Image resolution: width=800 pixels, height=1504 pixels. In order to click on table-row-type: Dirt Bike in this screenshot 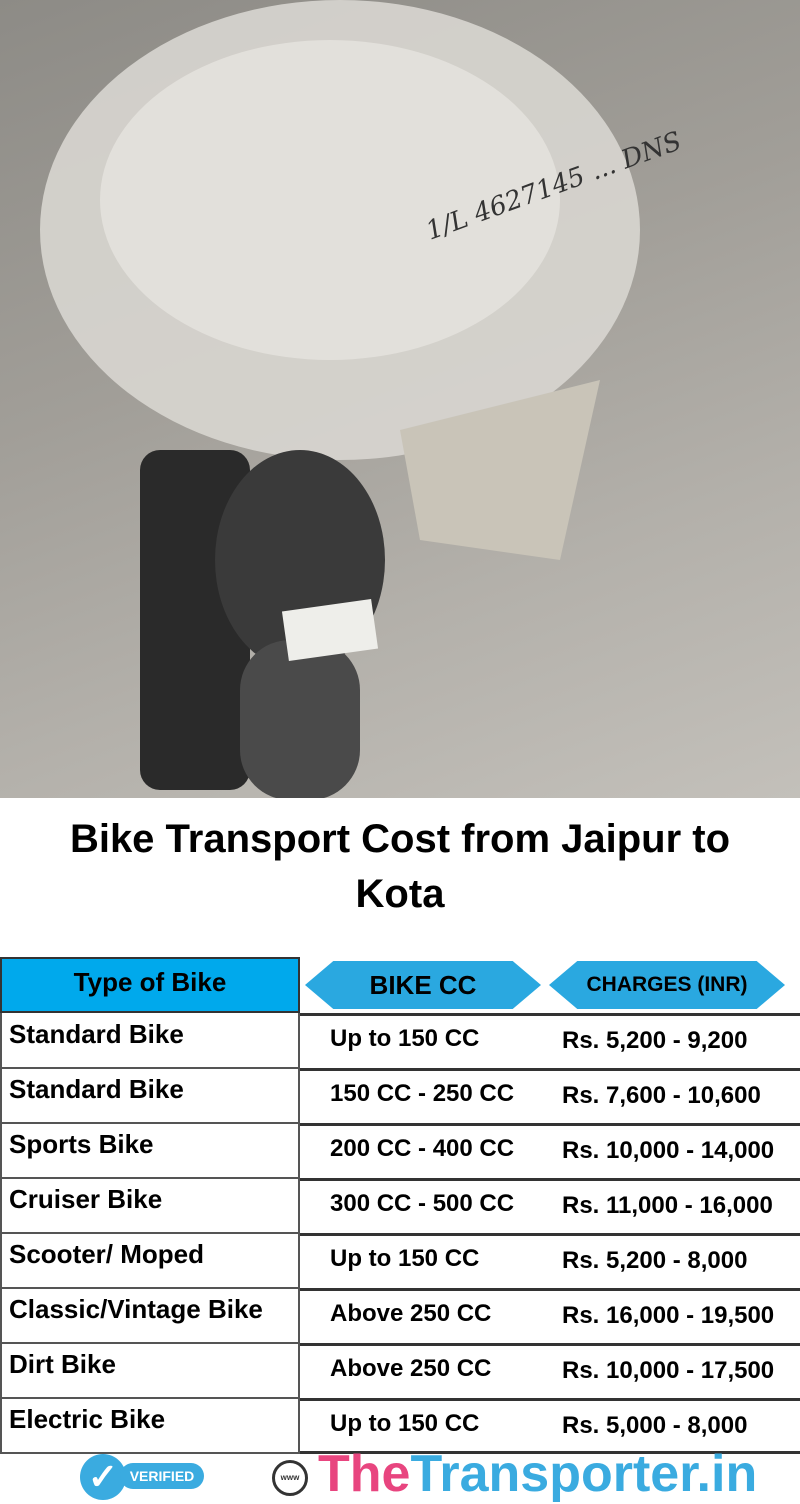, I will do `click(150, 1371)`.